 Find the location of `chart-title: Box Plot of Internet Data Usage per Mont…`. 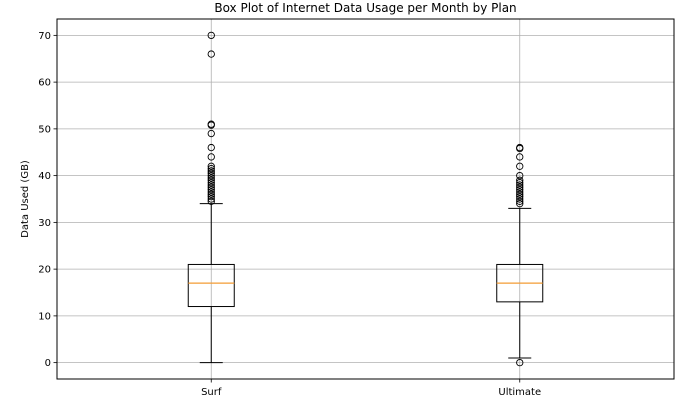

chart-title: Box Plot of Internet Data Usage per Mont… is located at coordinates (365, 8).